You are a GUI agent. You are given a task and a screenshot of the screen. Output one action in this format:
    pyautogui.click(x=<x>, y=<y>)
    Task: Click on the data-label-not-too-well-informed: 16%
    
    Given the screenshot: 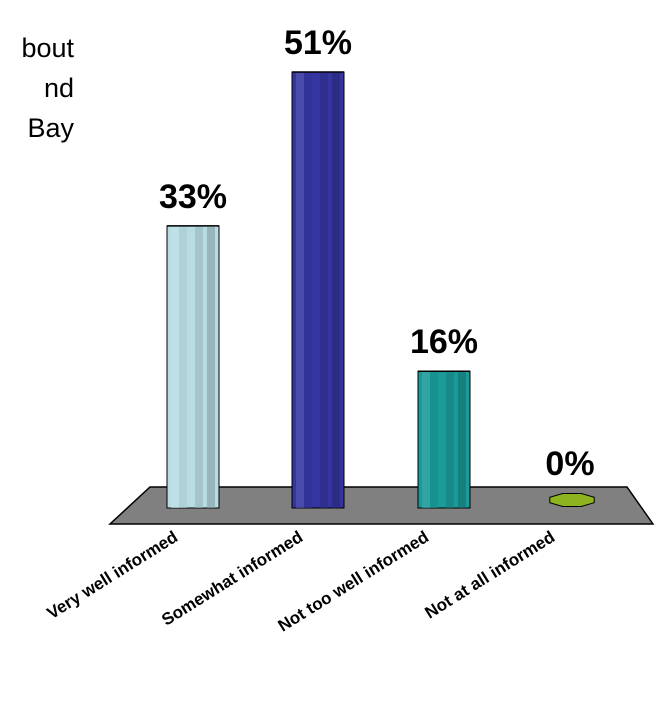 What is the action you would take?
    pyautogui.click(x=444, y=342)
    